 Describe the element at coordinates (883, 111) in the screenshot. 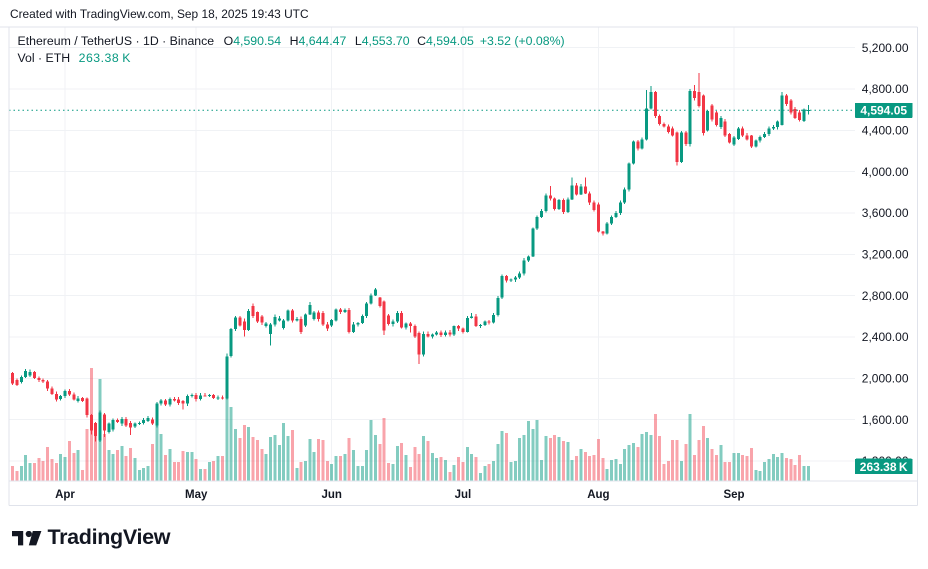

I see `svg-text: 4,594.05` at that location.